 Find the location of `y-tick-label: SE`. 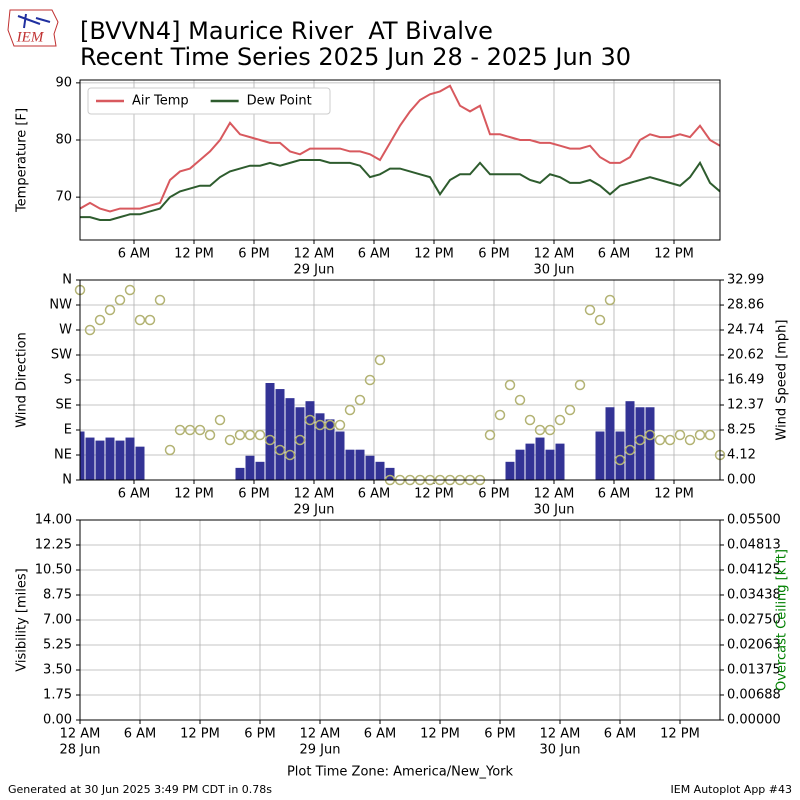

y-tick-label: SE is located at coordinates (64, 405).